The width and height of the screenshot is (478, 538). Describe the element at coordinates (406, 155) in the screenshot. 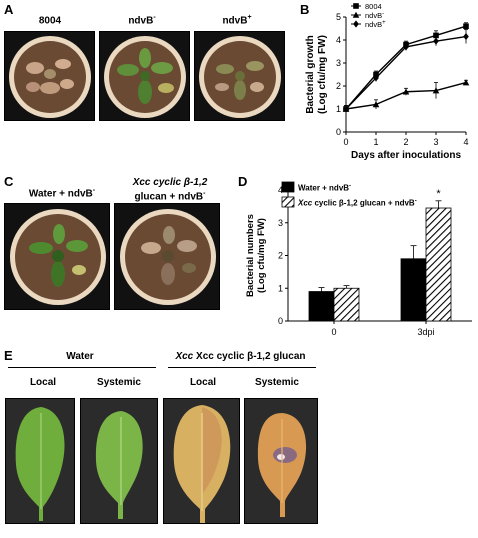

I see `x-axis-label: Days after inoculations` at that location.